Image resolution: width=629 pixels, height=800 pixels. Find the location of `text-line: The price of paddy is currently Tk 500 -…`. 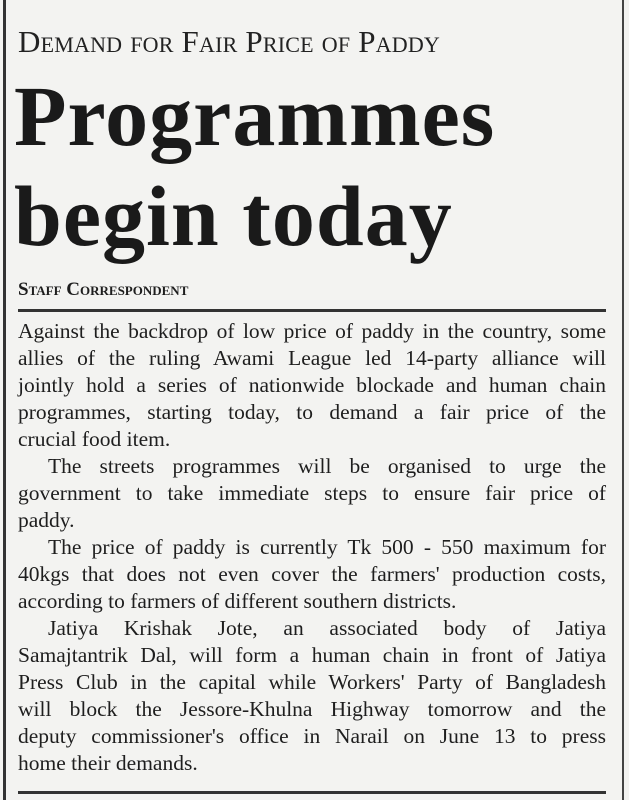

text-line: The price of paddy is currently Tk 500 -… is located at coordinates (327, 547).